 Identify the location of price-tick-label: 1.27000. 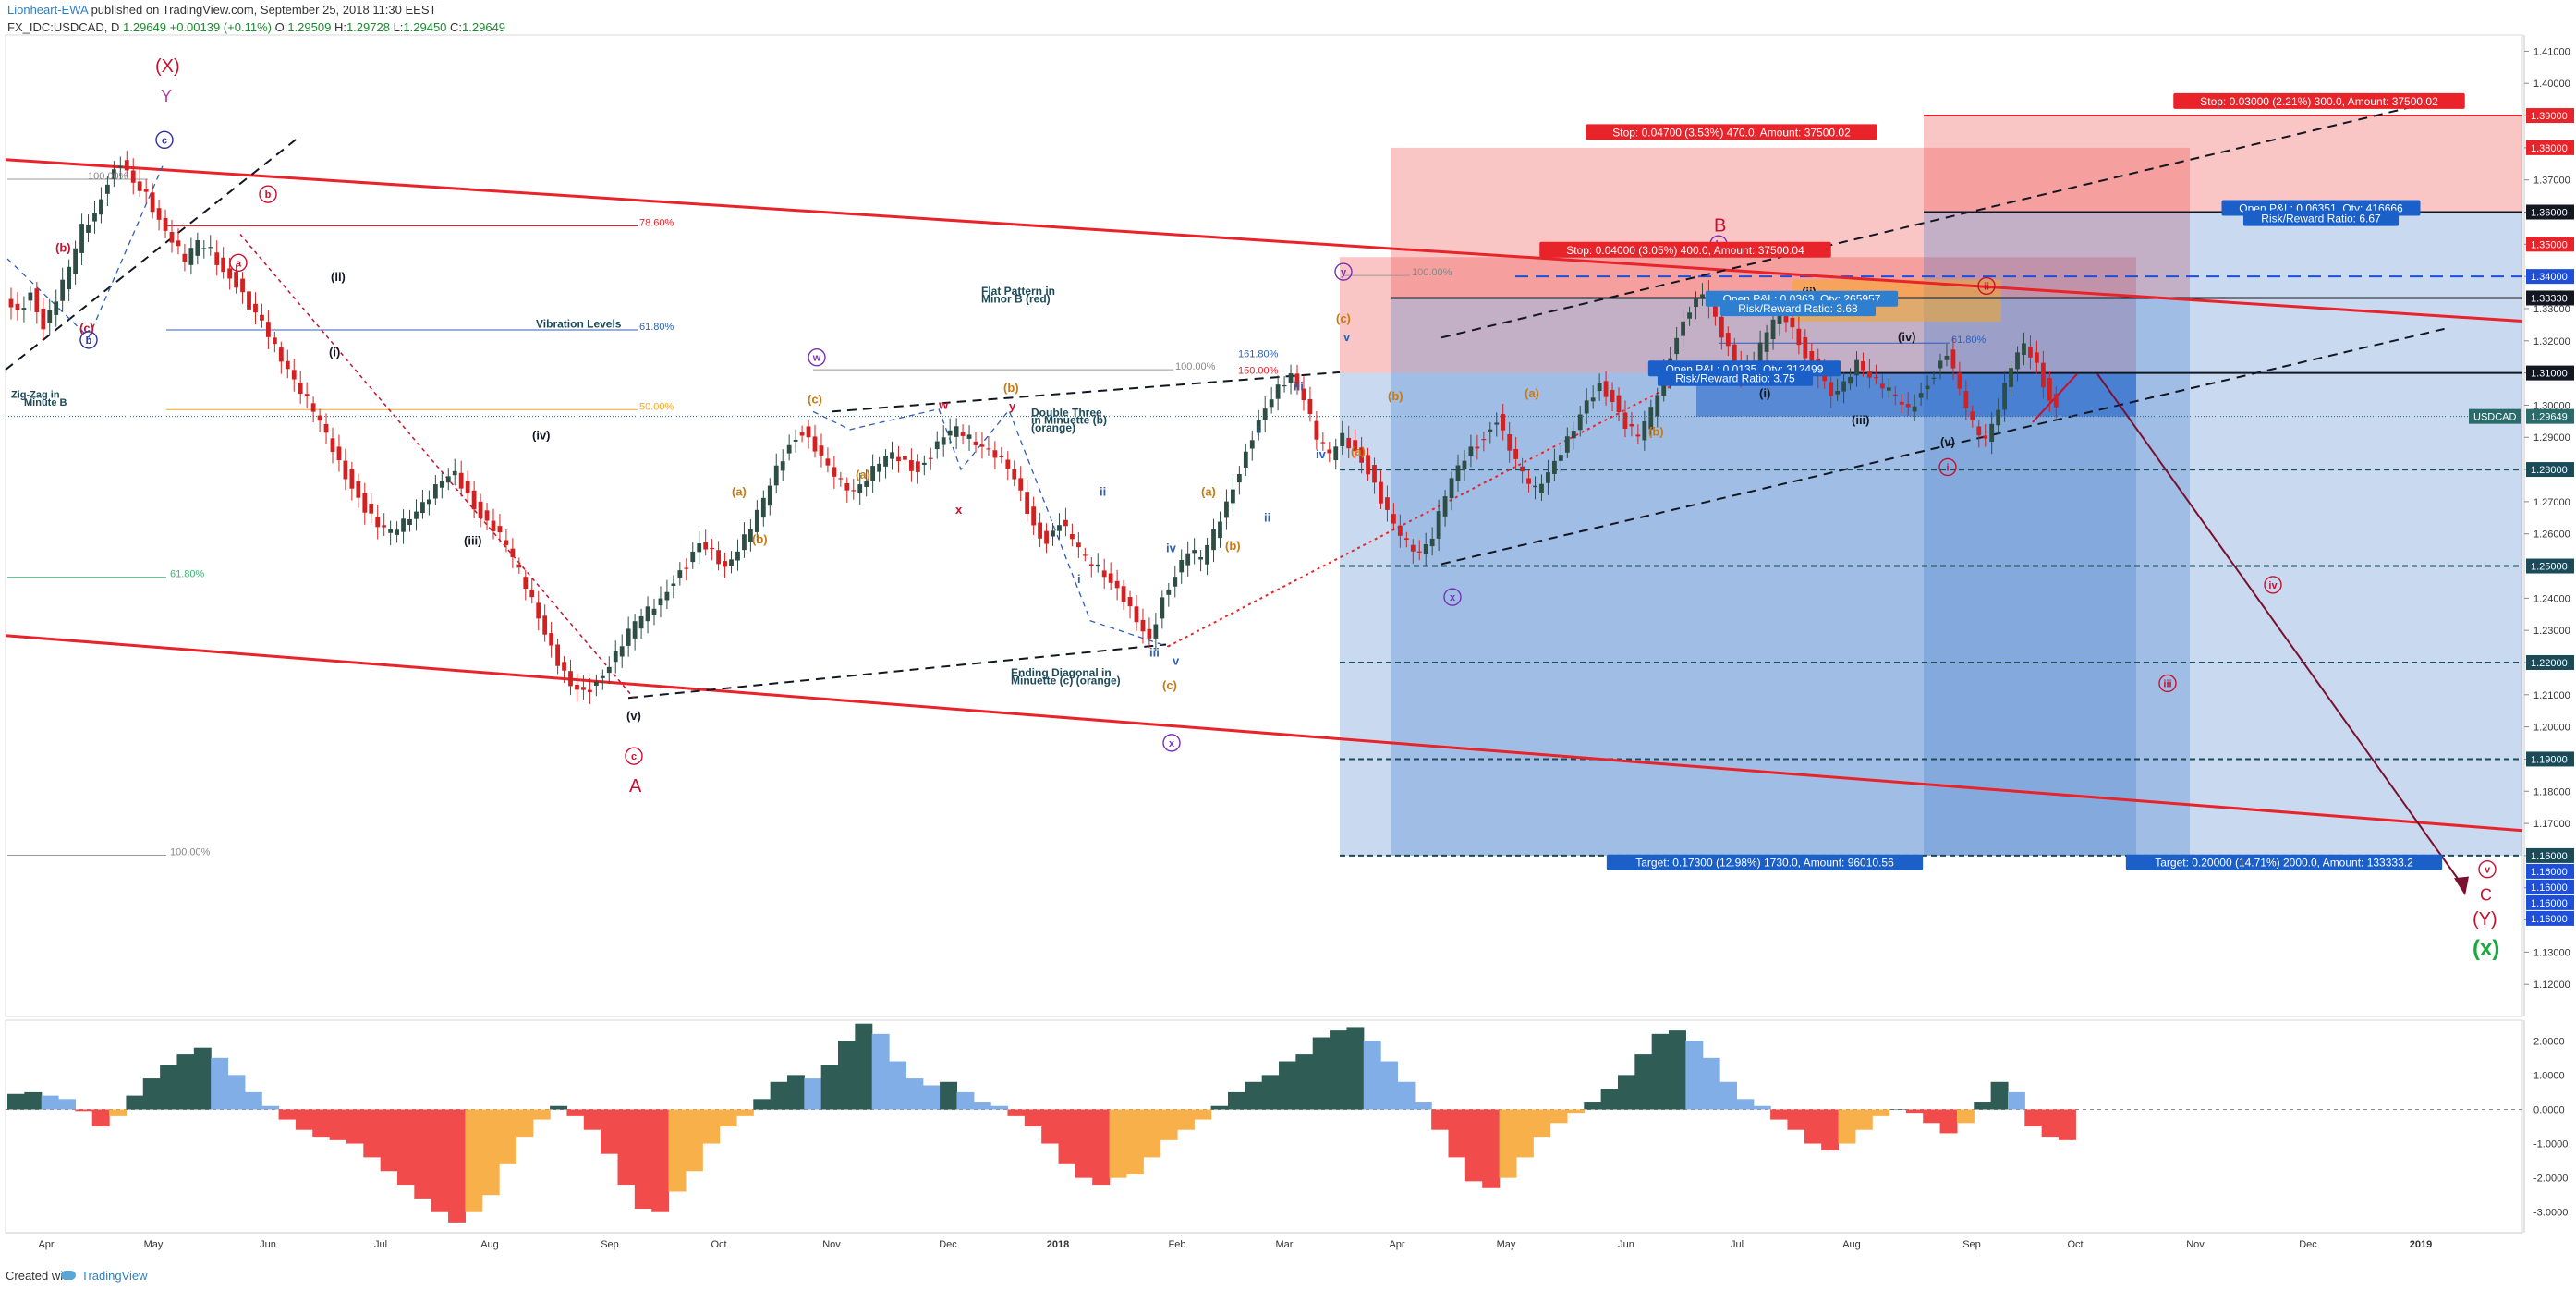
(2551, 503).